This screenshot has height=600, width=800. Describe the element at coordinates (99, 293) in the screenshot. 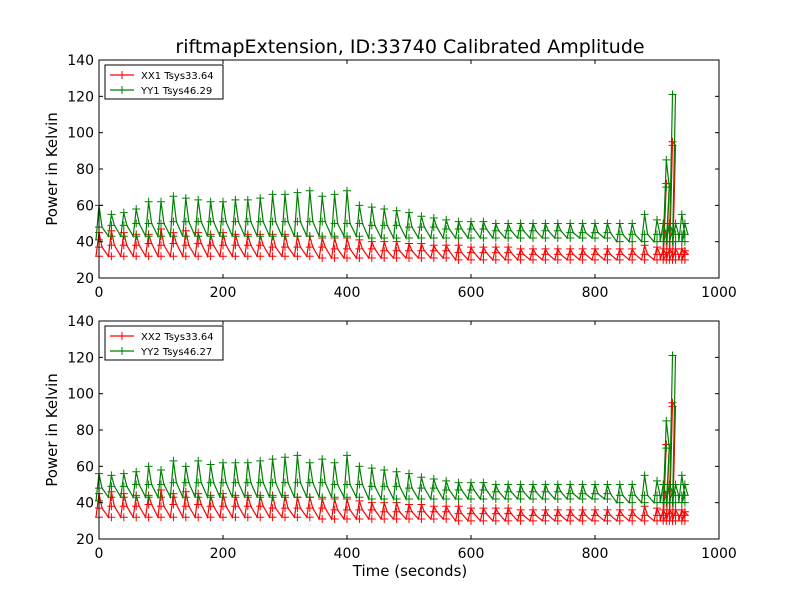

I see `x-tick-label: 0` at that location.